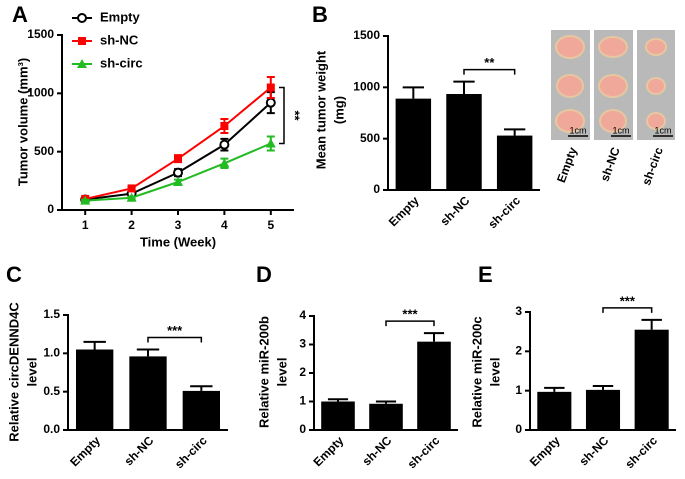  What do you see at coordinates (518, 390) in the screenshot?
I see `y-tick-label: 1` at bounding box center [518, 390].